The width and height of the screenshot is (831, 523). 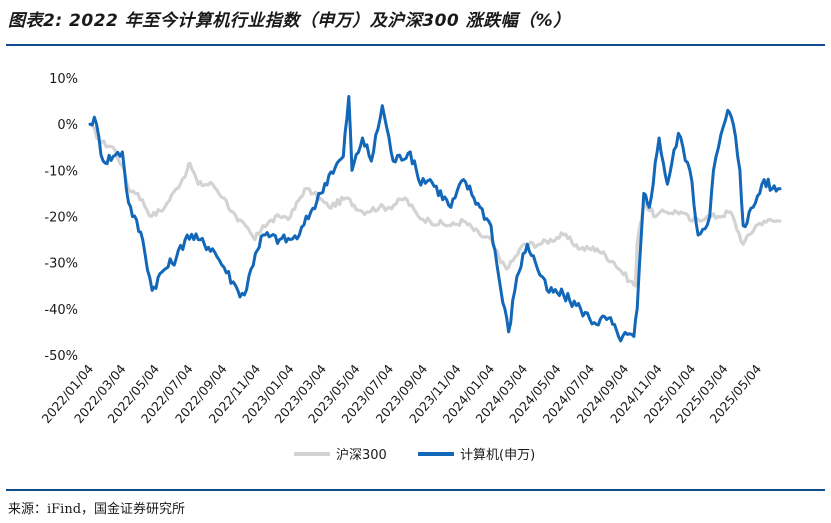 What do you see at coordinates (415, 490) in the screenshot?
I see `bottom-rule` at bounding box center [415, 490].